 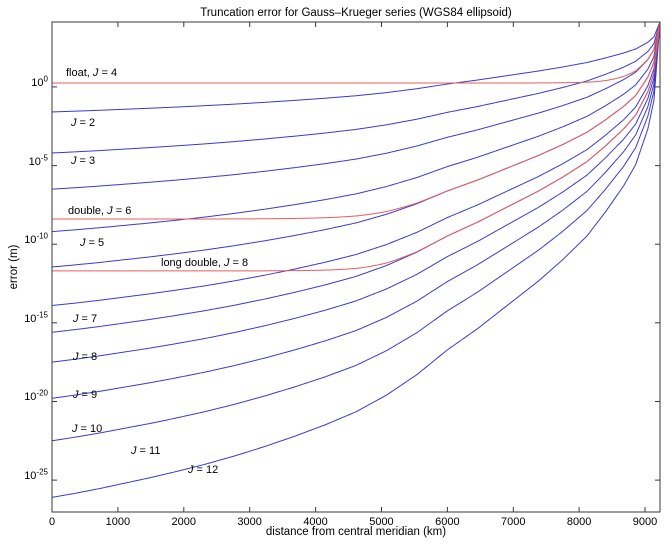 What do you see at coordinates (85, 319) in the screenshot?
I see `j7-label: J = 7` at bounding box center [85, 319].